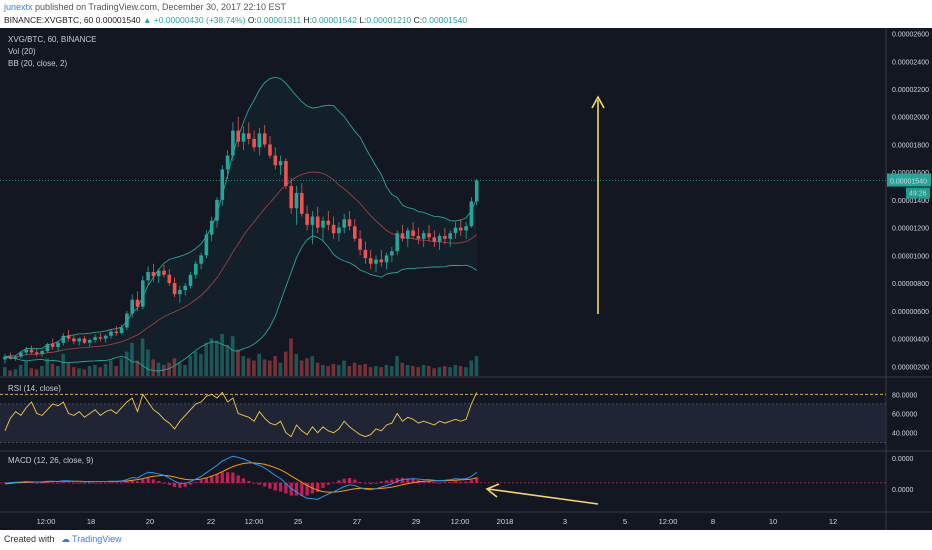  Describe the element at coordinates (910, 62) in the screenshot. I see `price-axis-label: 0.00002400` at that location.